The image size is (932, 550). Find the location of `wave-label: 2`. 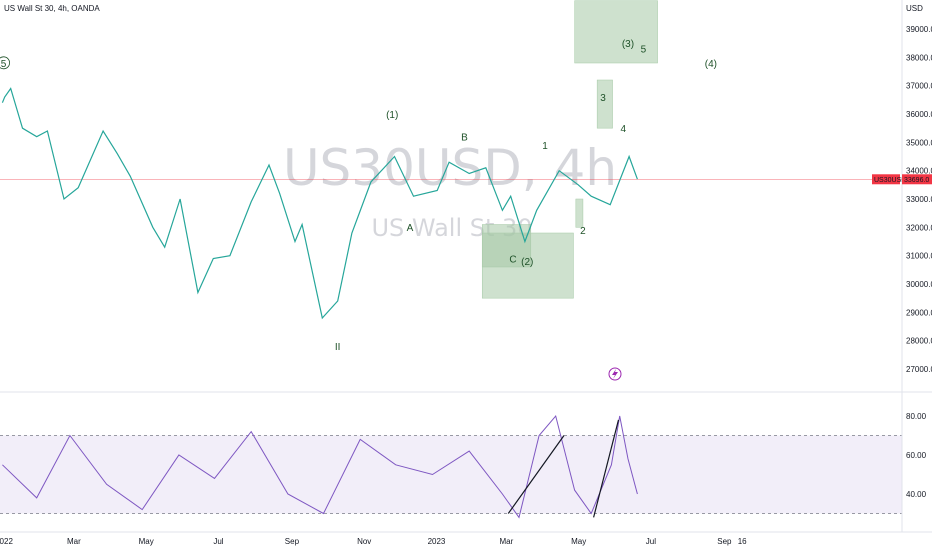

wave-label: 2 is located at coordinates (583, 231).